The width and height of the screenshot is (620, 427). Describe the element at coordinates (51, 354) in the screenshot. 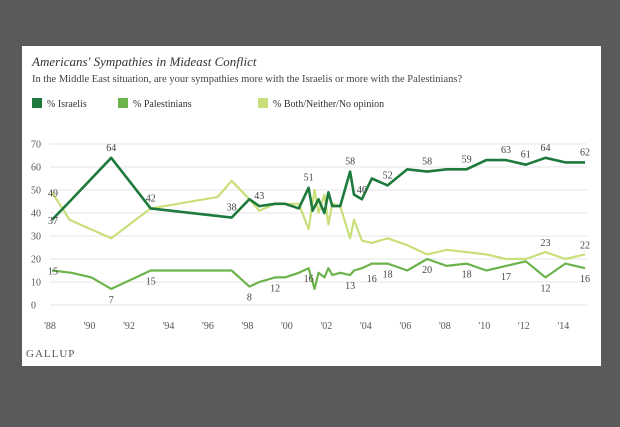

I see `gallup-logo: GALLUP` at that location.